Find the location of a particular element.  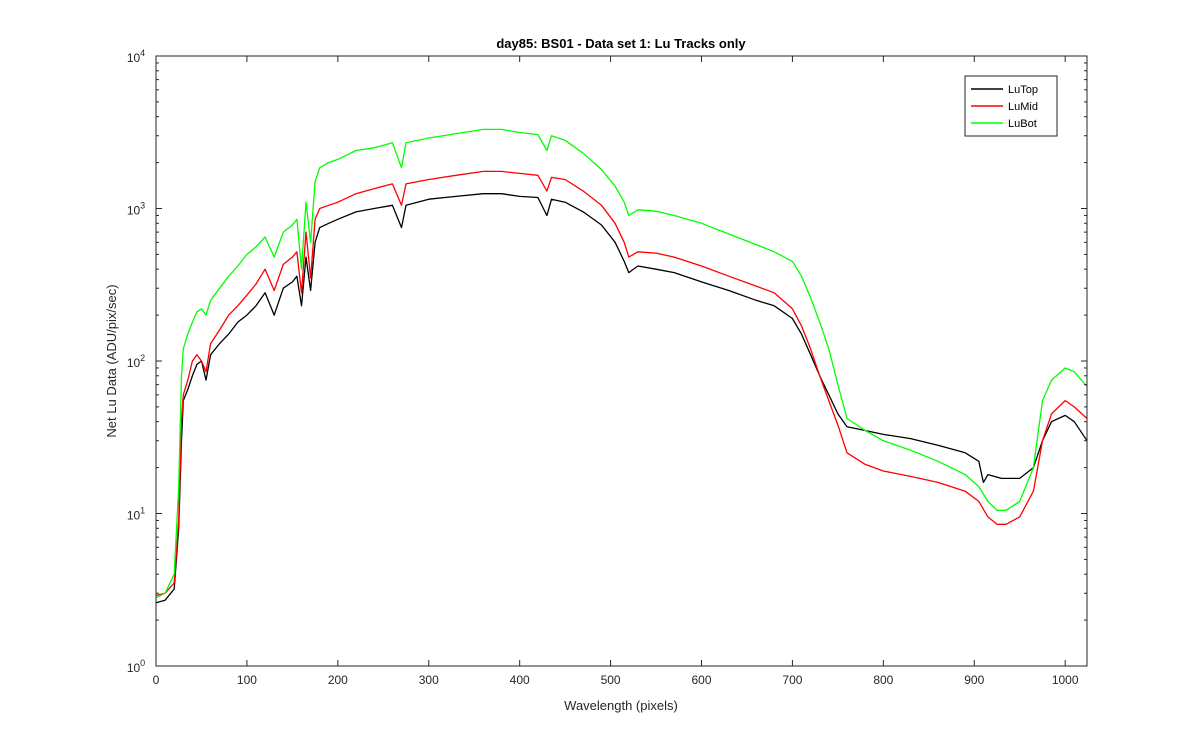

legend: LuTop LuMid LuBot is located at coordinates (1011, 106).